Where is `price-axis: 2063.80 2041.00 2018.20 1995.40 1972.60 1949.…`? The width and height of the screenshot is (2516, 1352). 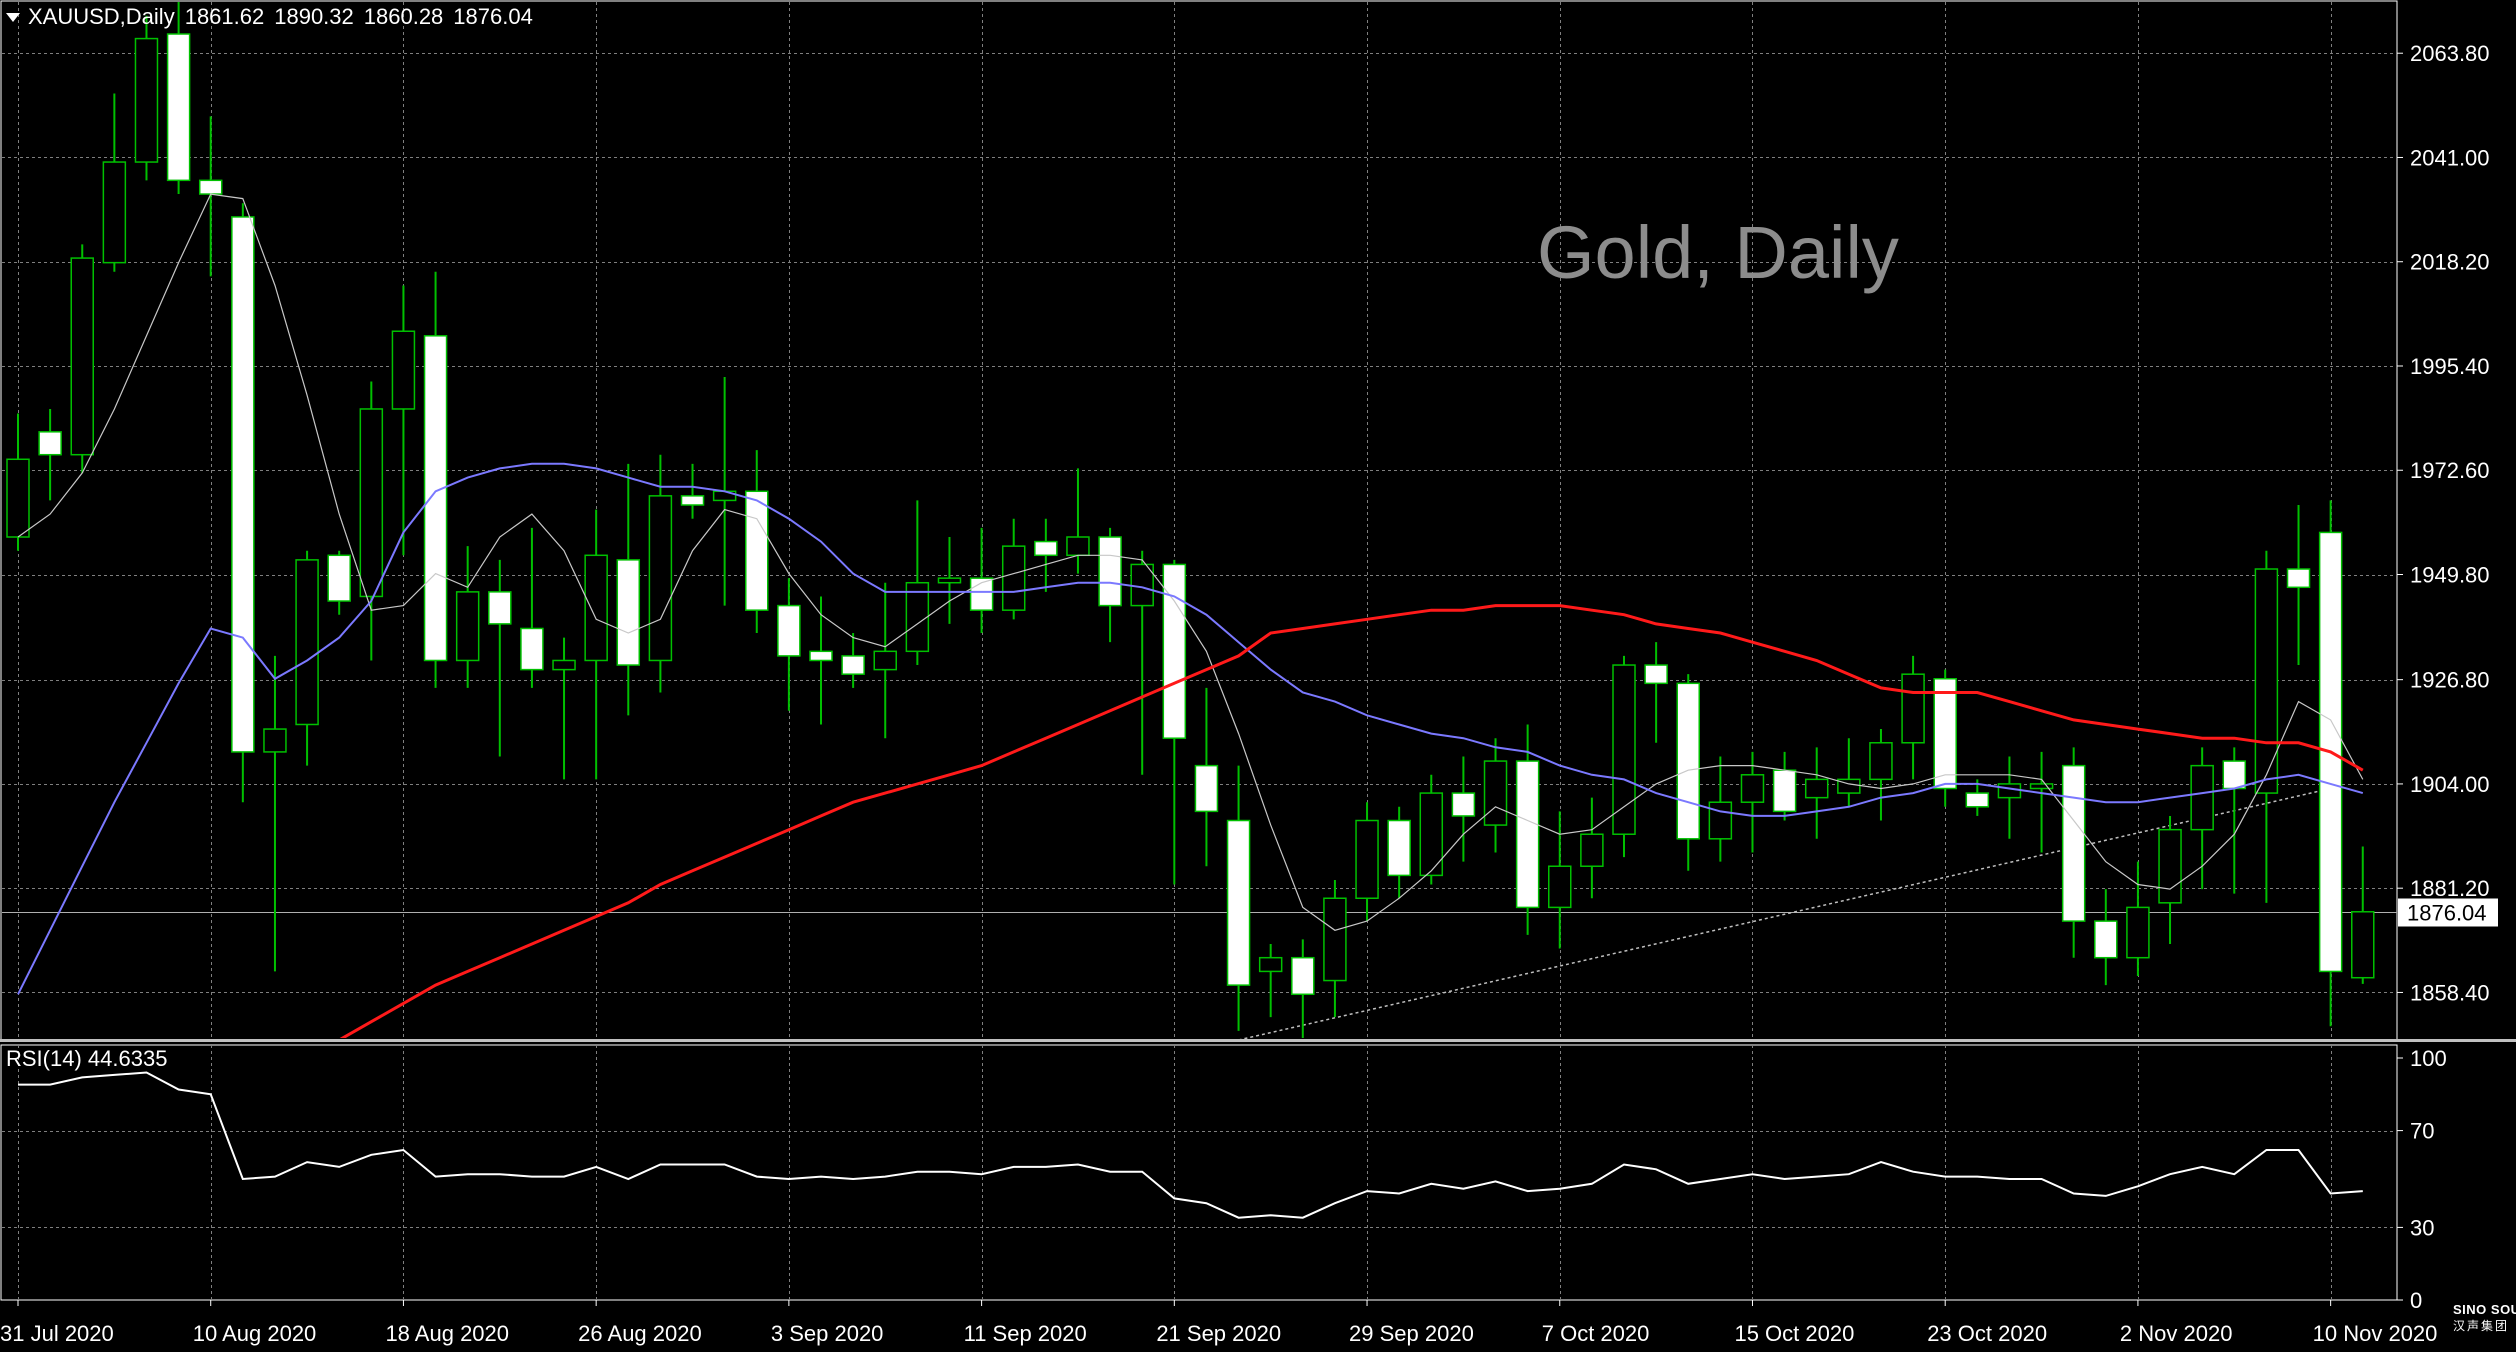 price-axis: 2063.80 2041.00 2018.20 1995.40 1972.60 1949.… is located at coordinates (2443, 523).